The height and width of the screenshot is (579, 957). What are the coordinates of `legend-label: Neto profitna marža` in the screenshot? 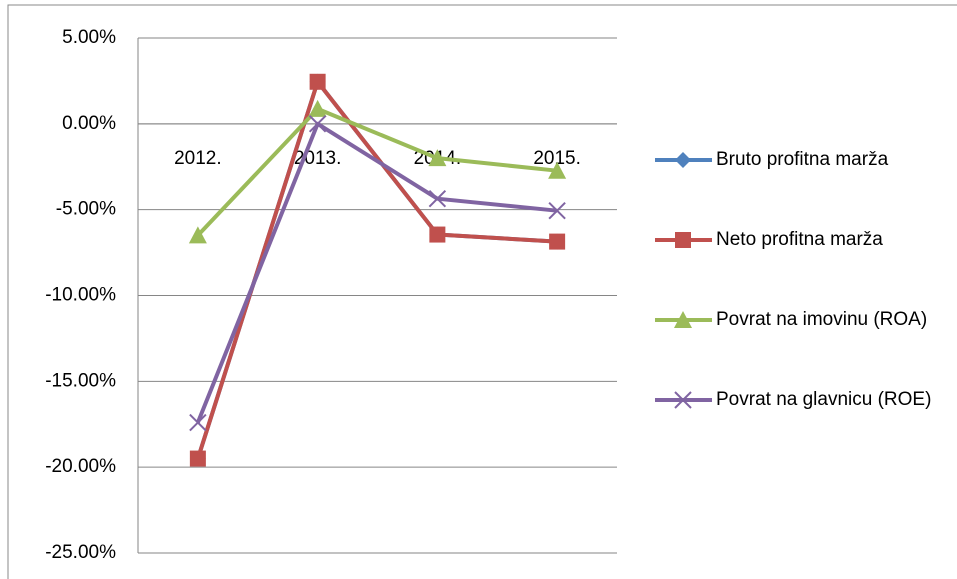 It's located at (799, 239).